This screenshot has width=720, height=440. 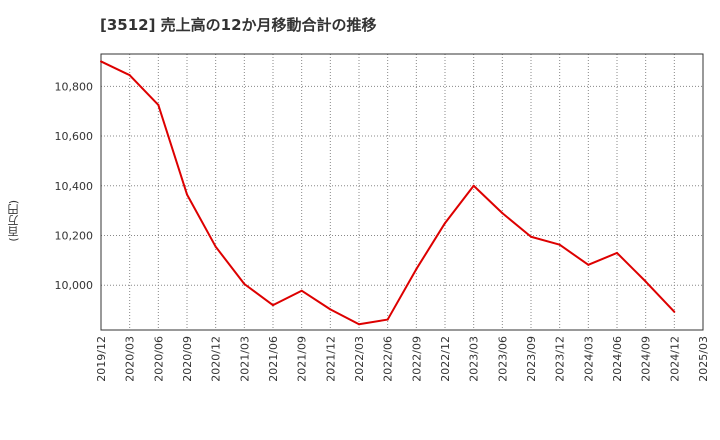 I want to click on x-tick-label: 2024/06, so click(x=617, y=359).